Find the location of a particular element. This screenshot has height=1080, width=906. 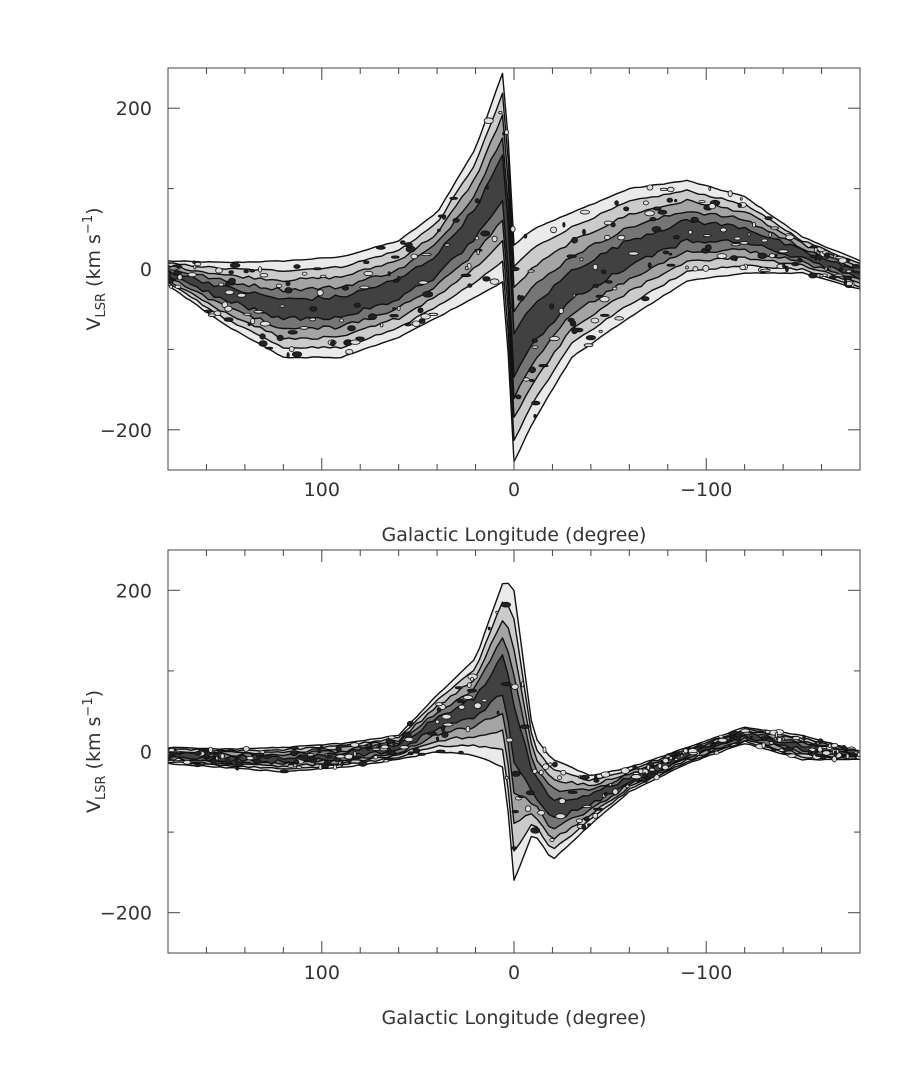

x-tick-label: 100 is located at coordinates (322, 490).